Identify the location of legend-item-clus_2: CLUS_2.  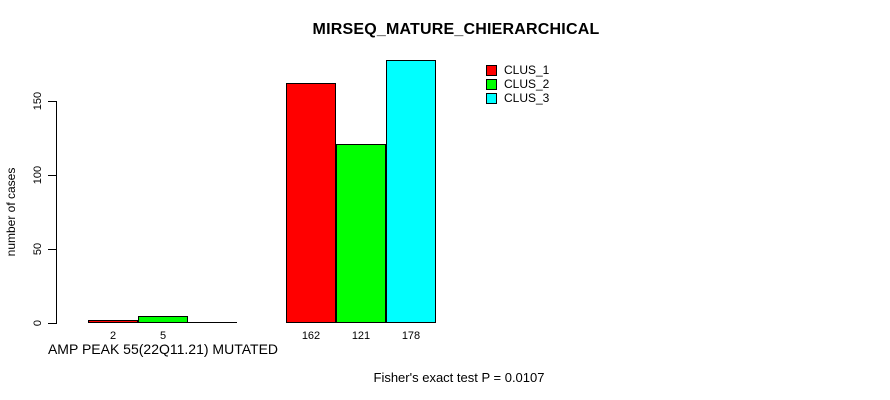
(517, 84).